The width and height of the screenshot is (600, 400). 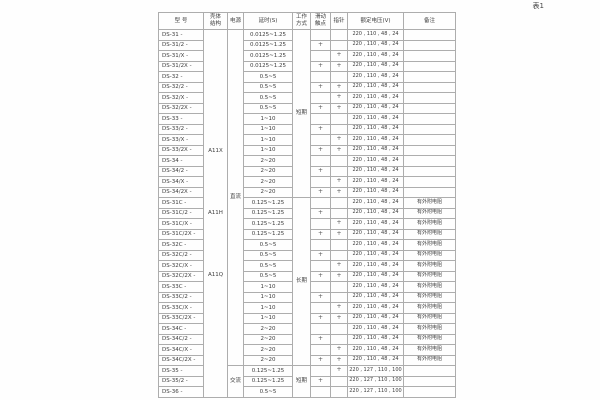 What do you see at coordinates (181, 297) in the screenshot?
I see `model-cell: DS-33C/2 -` at bounding box center [181, 297].